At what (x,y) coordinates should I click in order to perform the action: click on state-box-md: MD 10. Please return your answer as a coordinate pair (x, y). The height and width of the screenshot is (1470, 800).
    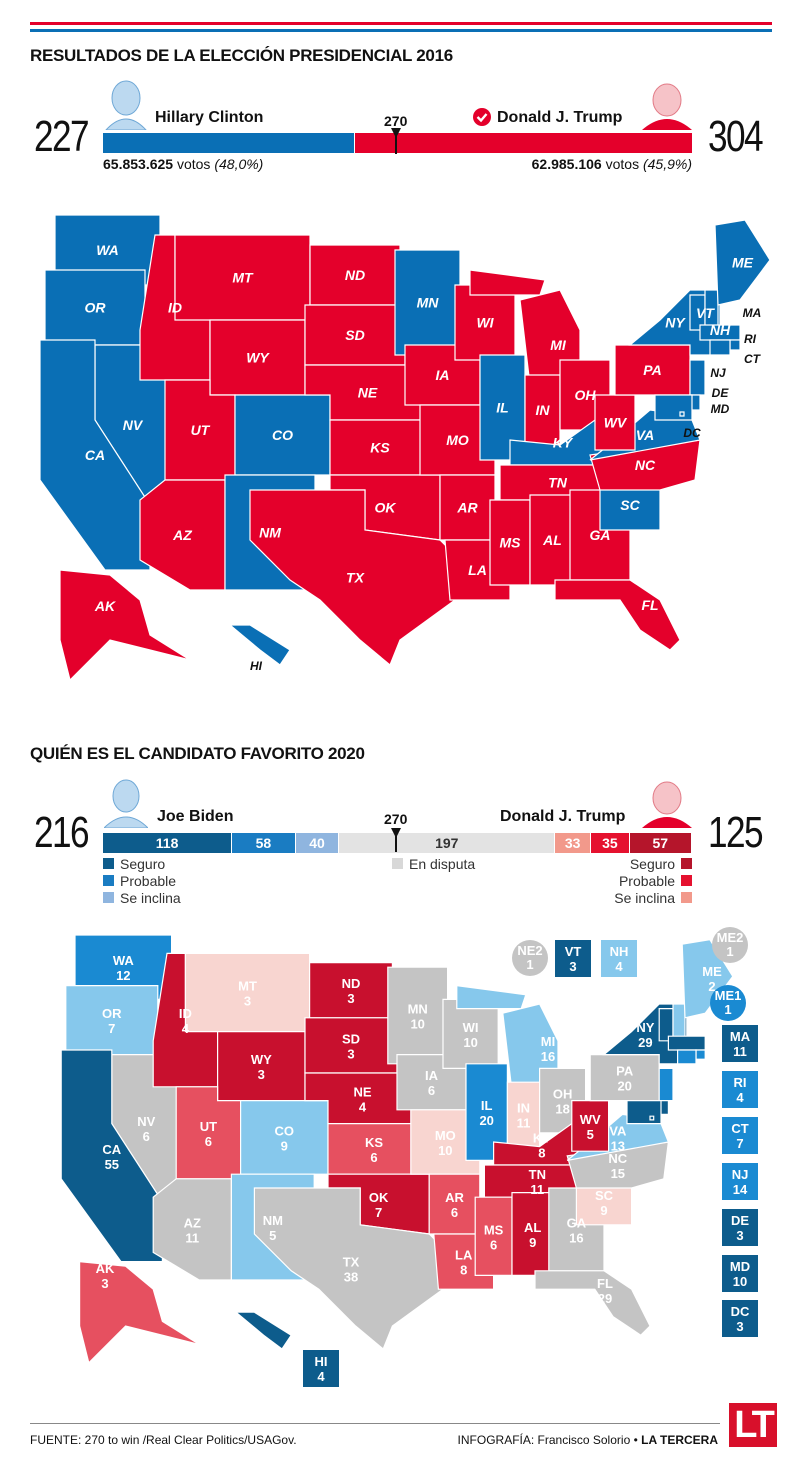
    Looking at the image, I should click on (740, 1273).